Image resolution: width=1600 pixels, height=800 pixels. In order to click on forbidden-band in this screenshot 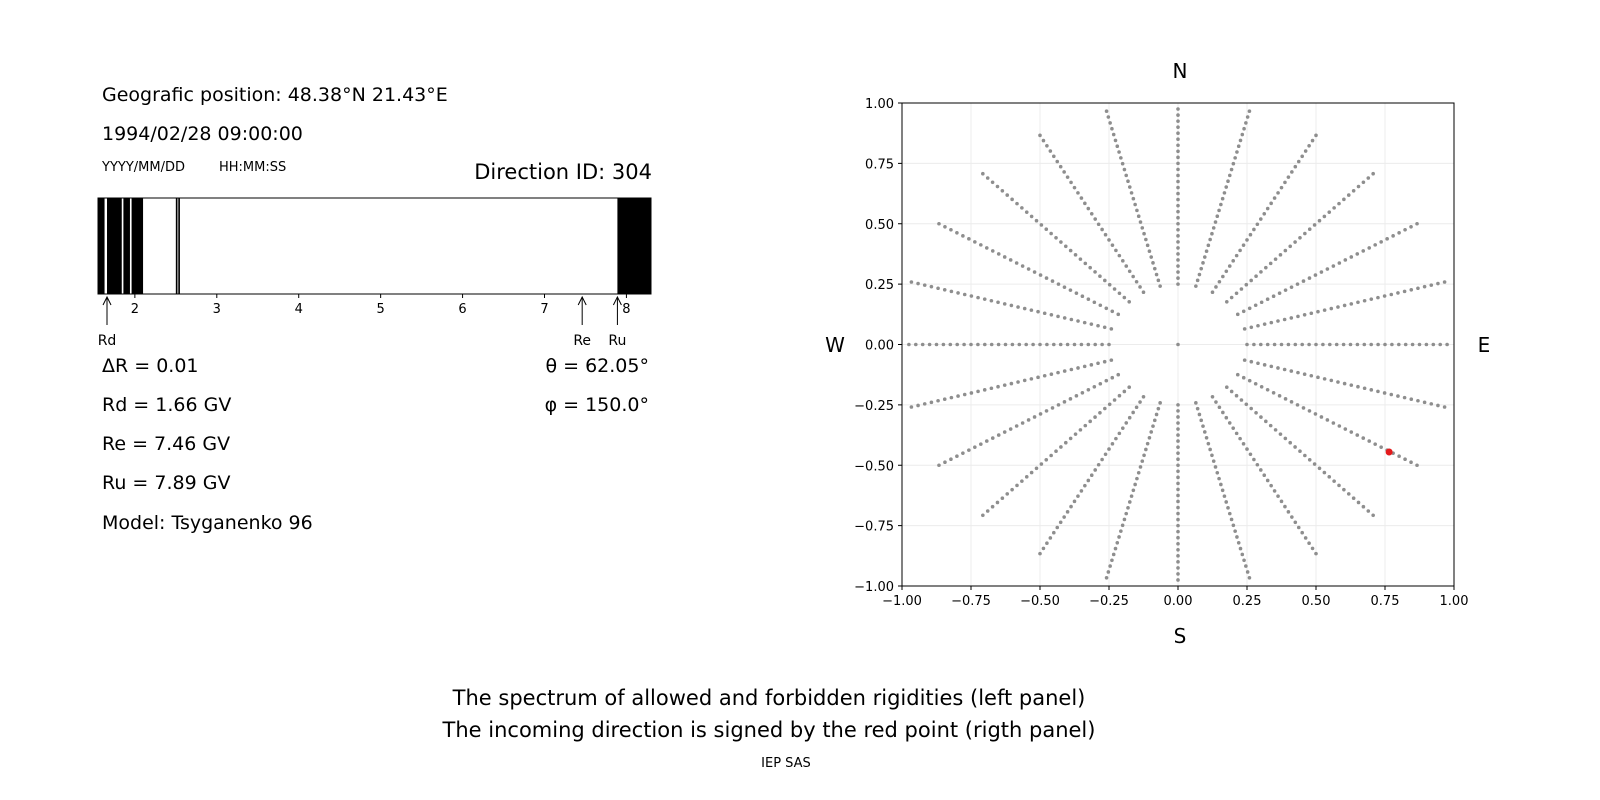, I will do `click(101, 246)`.